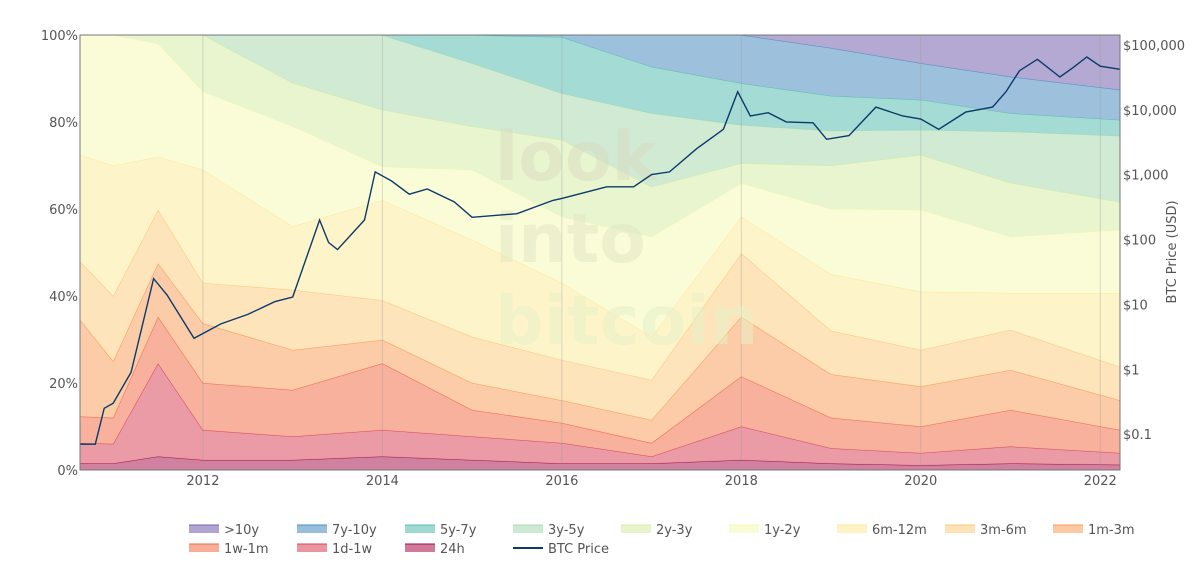 The height and width of the screenshot is (579, 1200). What do you see at coordinates (570, 239) in the screenshot?
I see `watermark-word-2: into` at bounding box center [570, 239].